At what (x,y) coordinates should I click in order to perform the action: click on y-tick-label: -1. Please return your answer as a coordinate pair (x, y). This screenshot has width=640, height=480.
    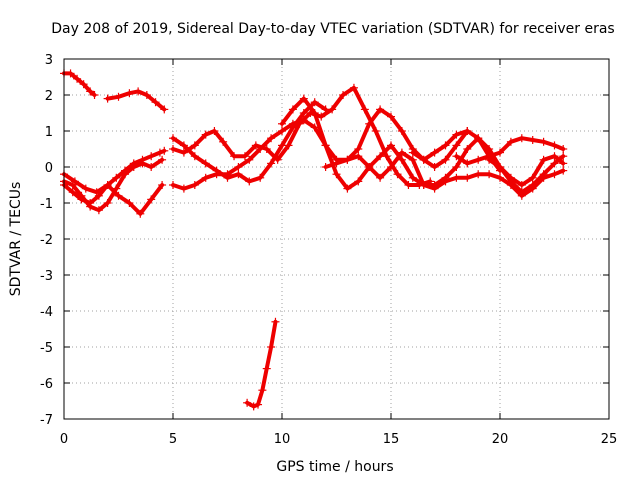
    Looking at the image, I should click on (46, 204).